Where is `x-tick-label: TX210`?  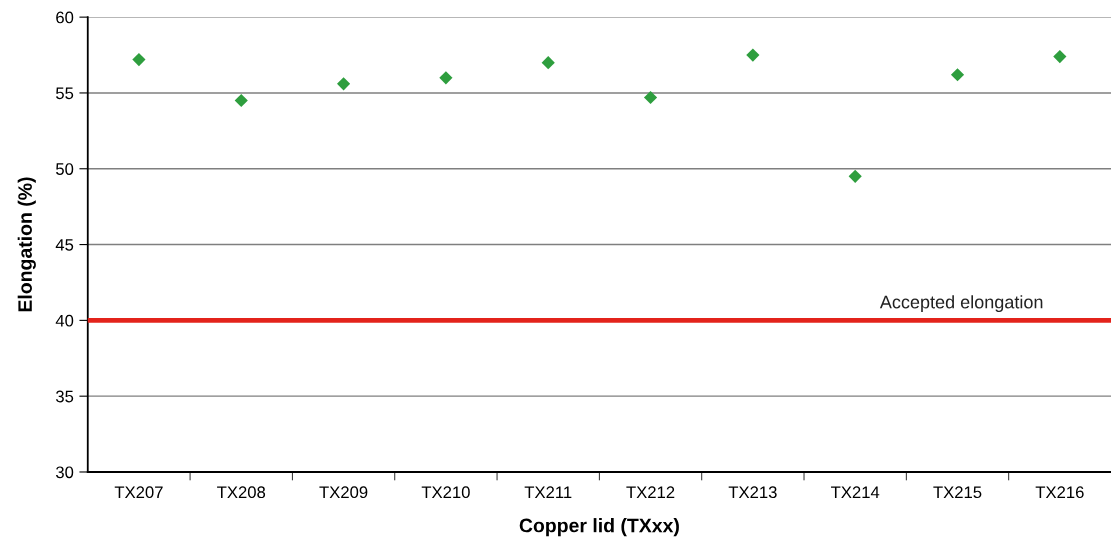 x-tick-label: TX210 is located at coordinates (445, 492).